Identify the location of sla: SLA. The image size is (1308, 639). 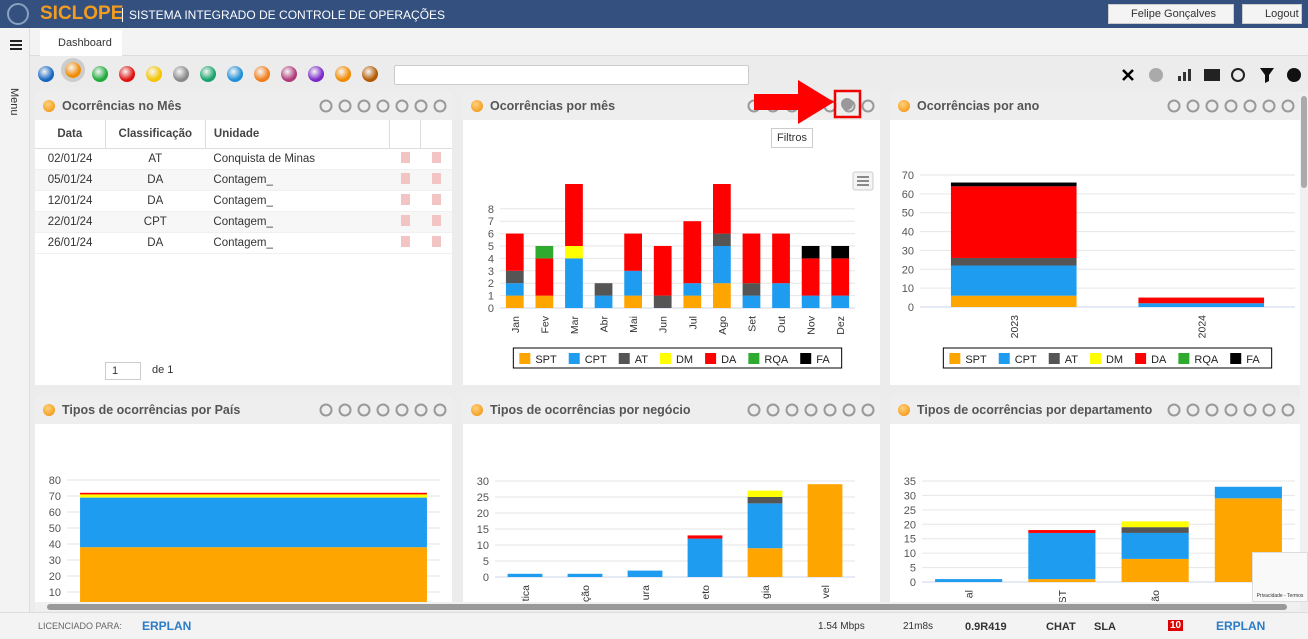
(1105, 627).